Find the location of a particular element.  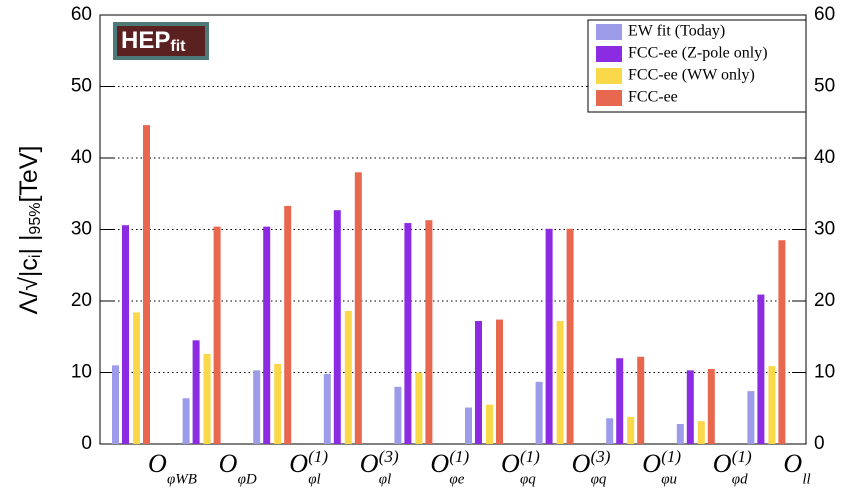

x-tick-label: O (3) φq is located at coordinates (591, 467).